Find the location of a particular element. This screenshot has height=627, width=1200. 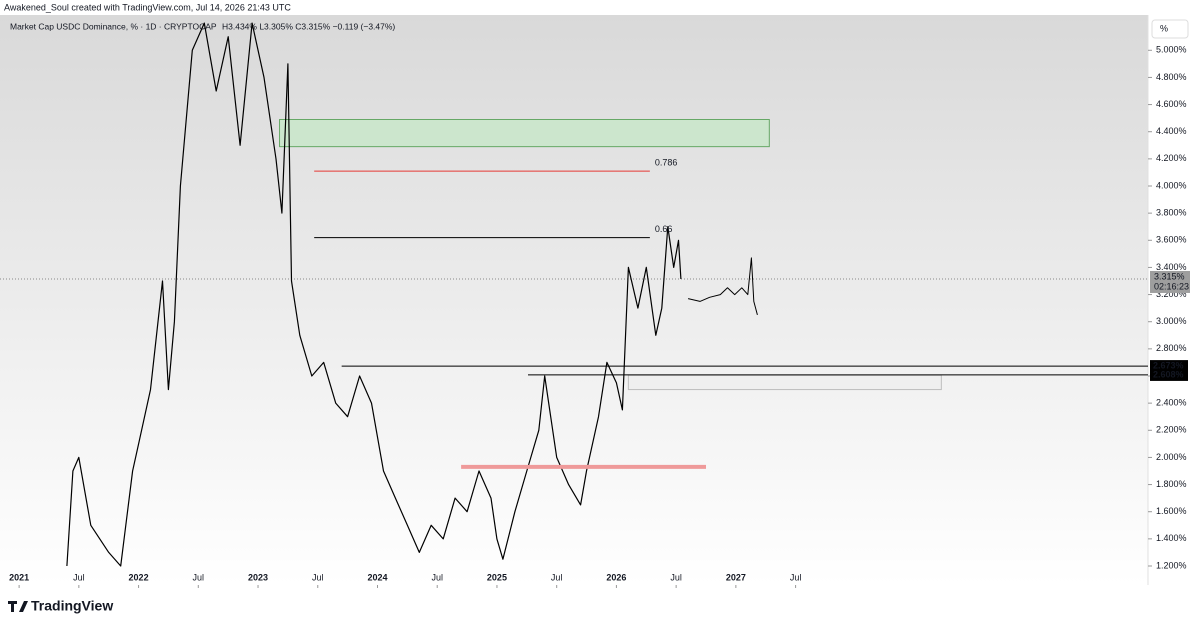

y-tick-label: 3.200% is located at coordinates (1171, 294).